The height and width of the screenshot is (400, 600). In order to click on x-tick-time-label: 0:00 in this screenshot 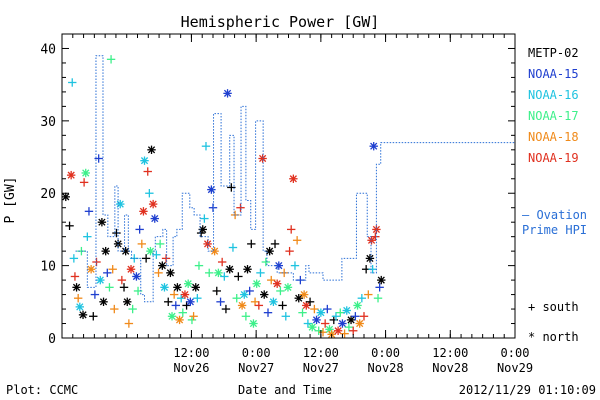, I will do `click(385, 353)`.